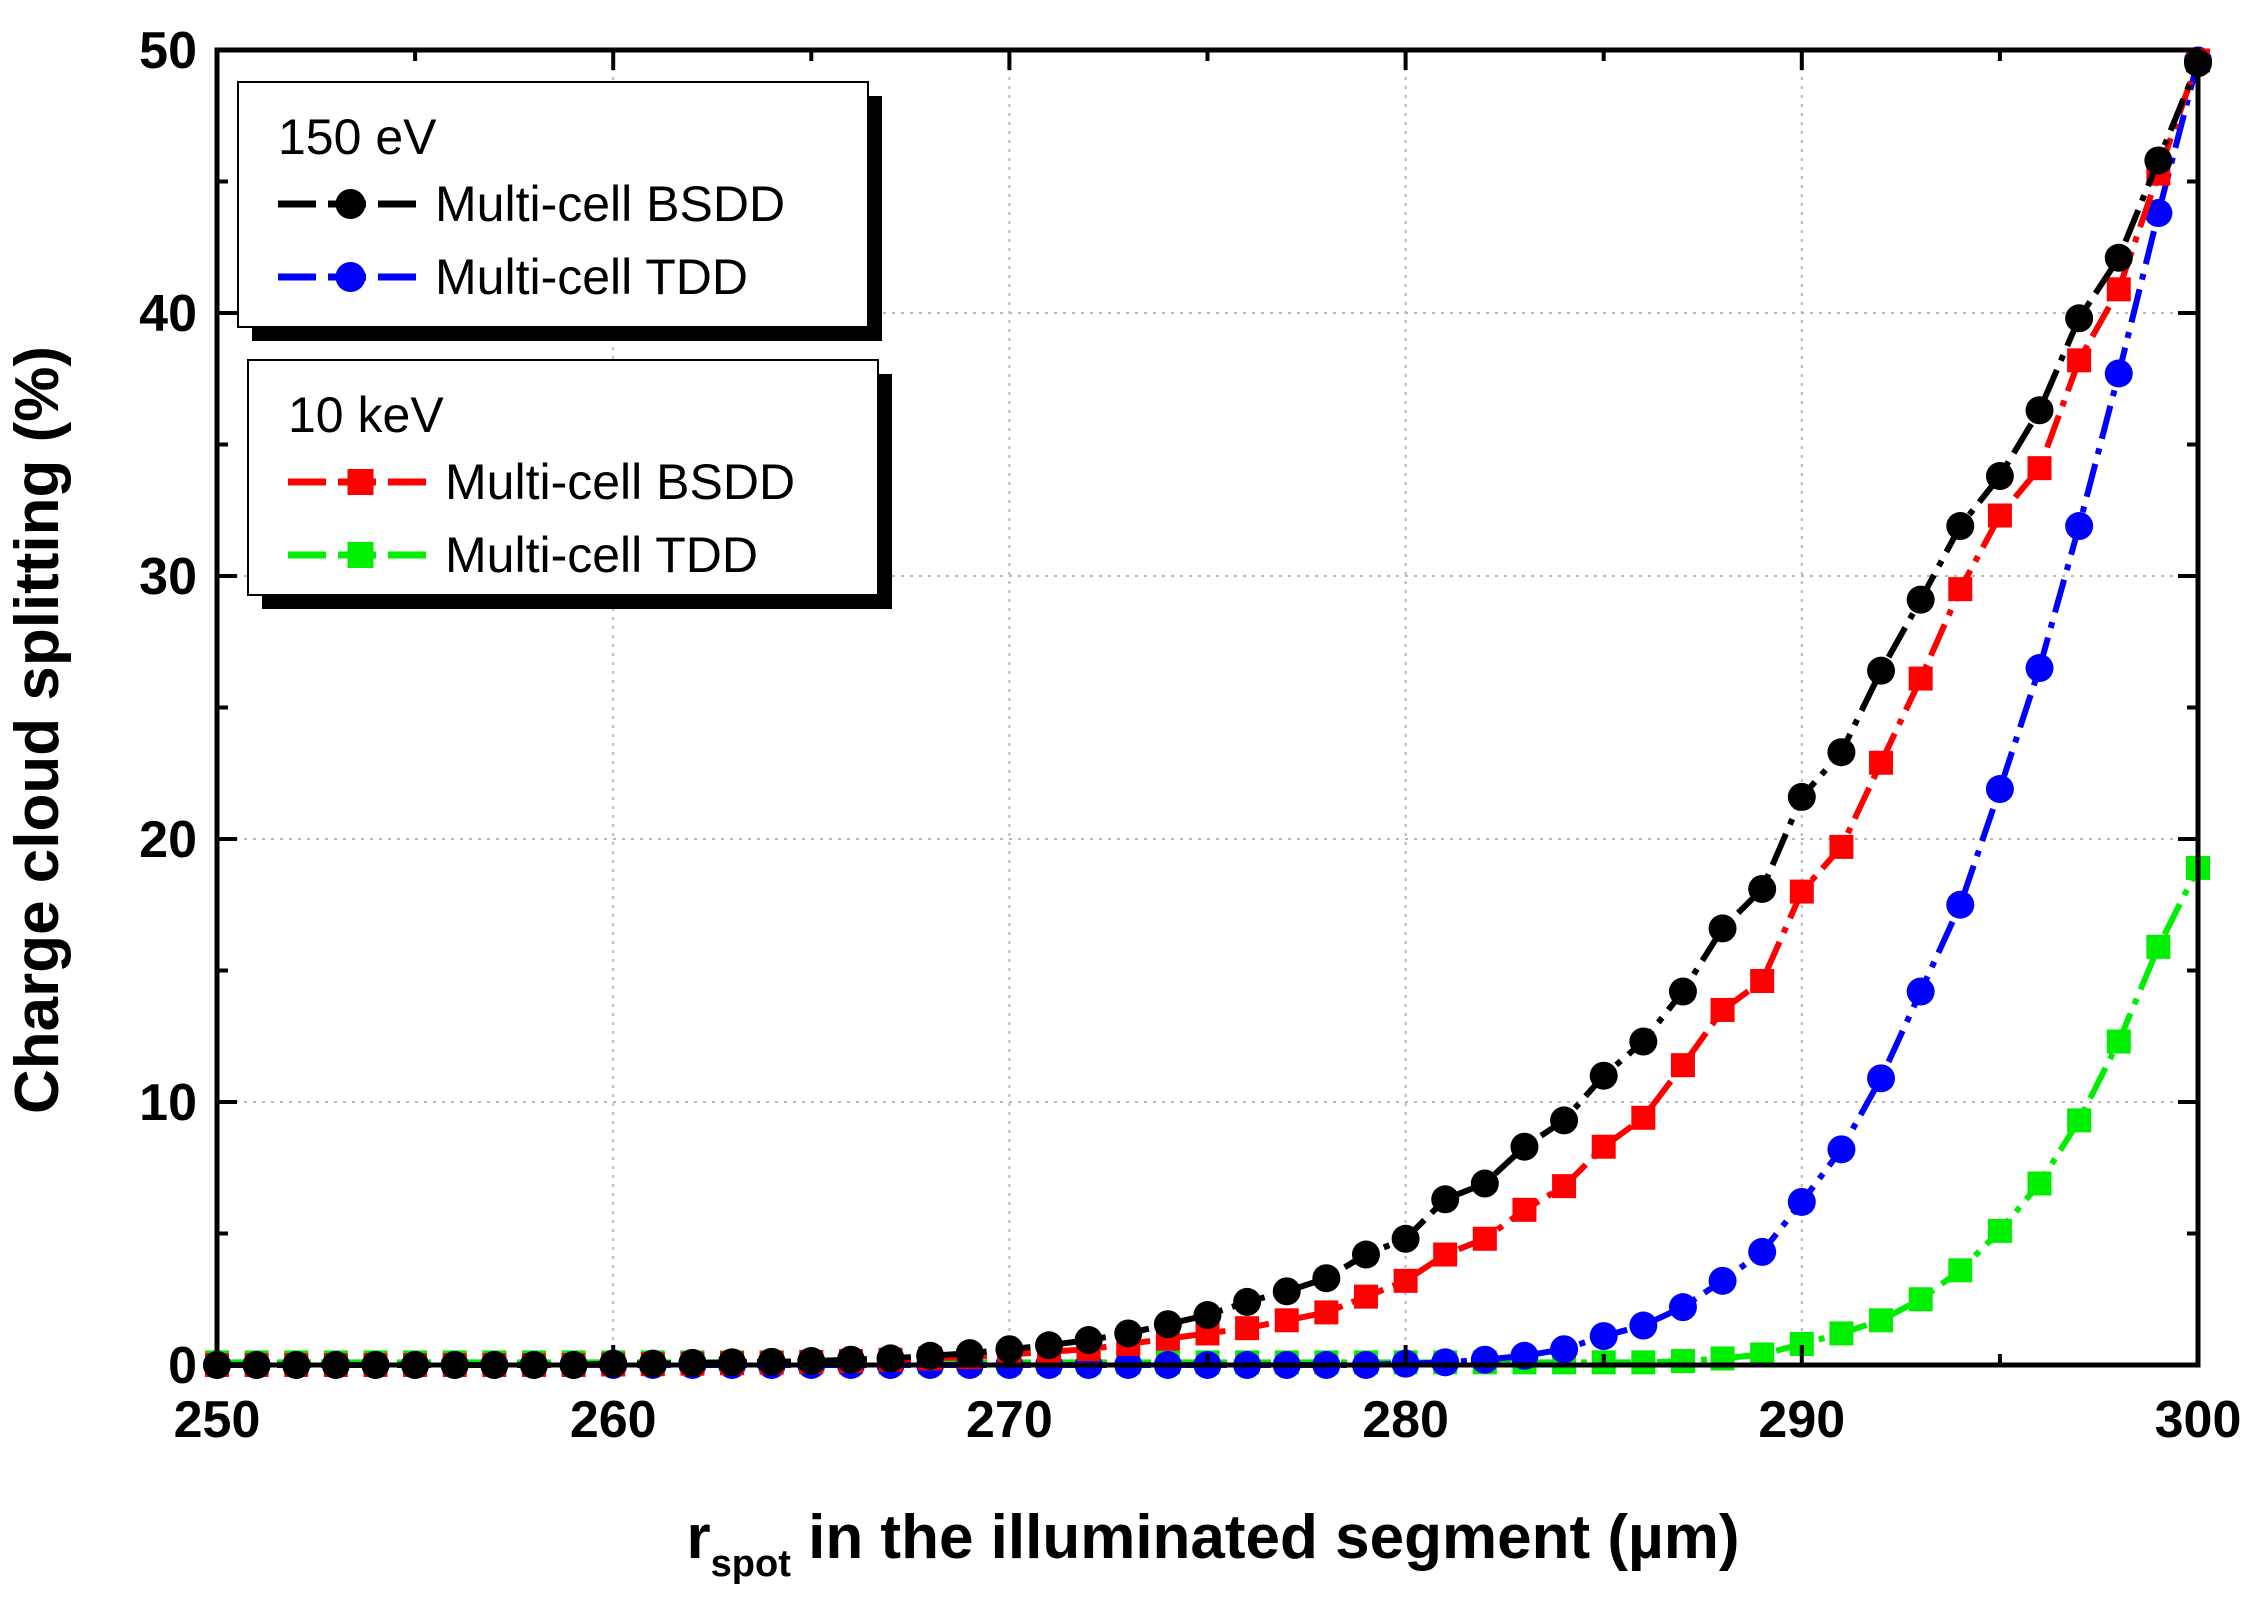 Image resolution: width=2262 pixels, height=1602 pixels. What do you see at coordinates (366, 415) in the screenshot?
I see `legend-group-title: 10 keV` at bounding box center [366, 415].